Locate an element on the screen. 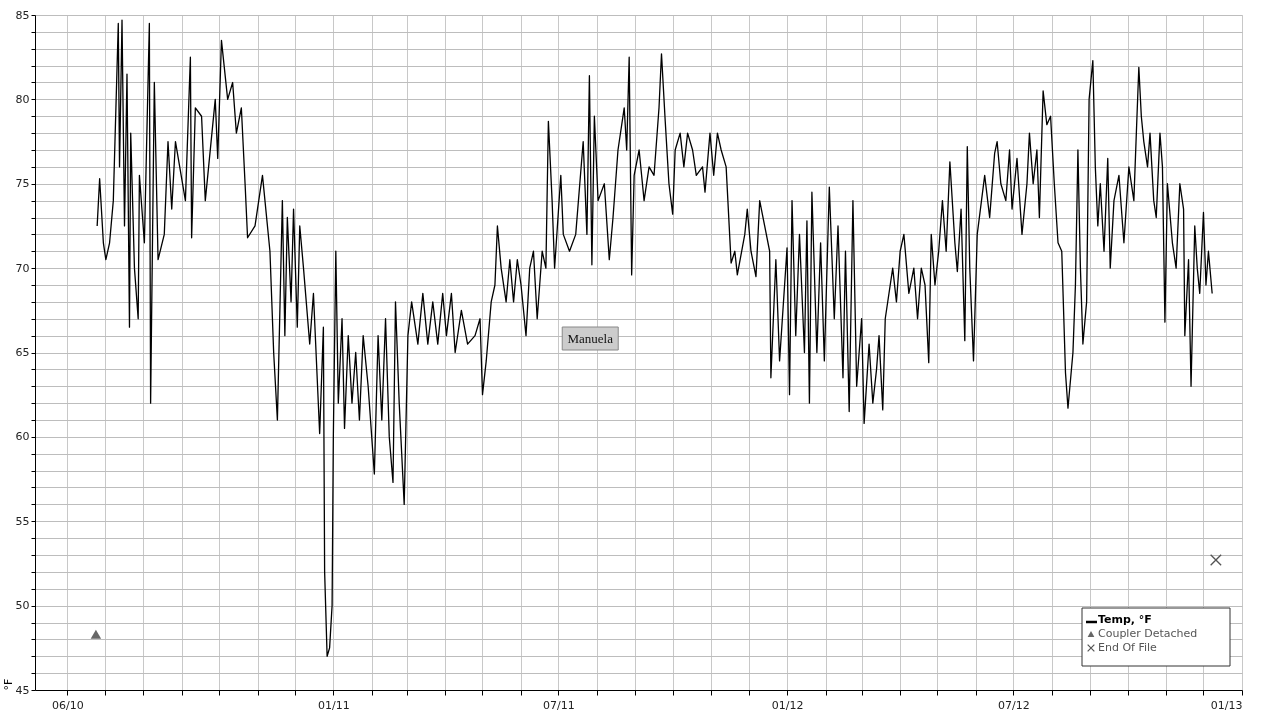 The width and height of the screenshot is (1265, 714). annotation: Manuela is located at coordinates (590, 338).